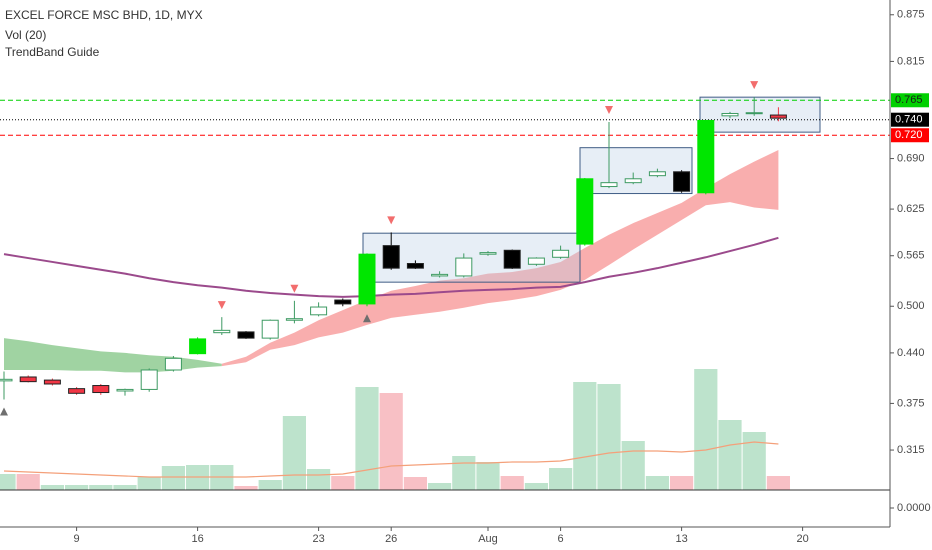 This screenshot has height=550, width=932. Describe the element at coordinates (391, 539) in the screenshot. I see `x-tick-label: 26` at that location.